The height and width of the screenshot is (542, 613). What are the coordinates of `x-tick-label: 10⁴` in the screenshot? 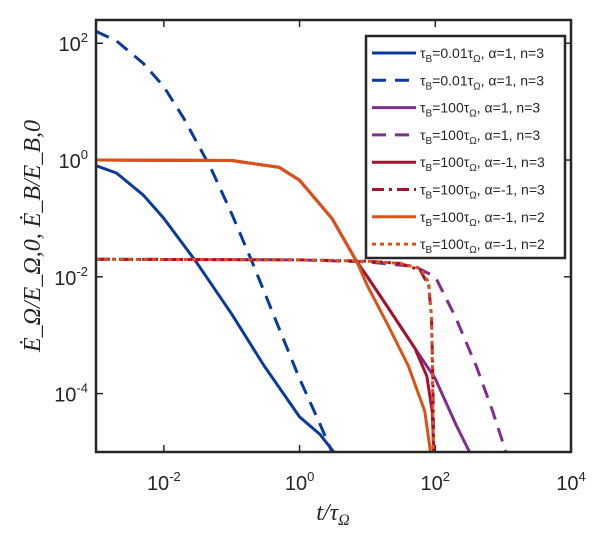 It's located at (570, 482).